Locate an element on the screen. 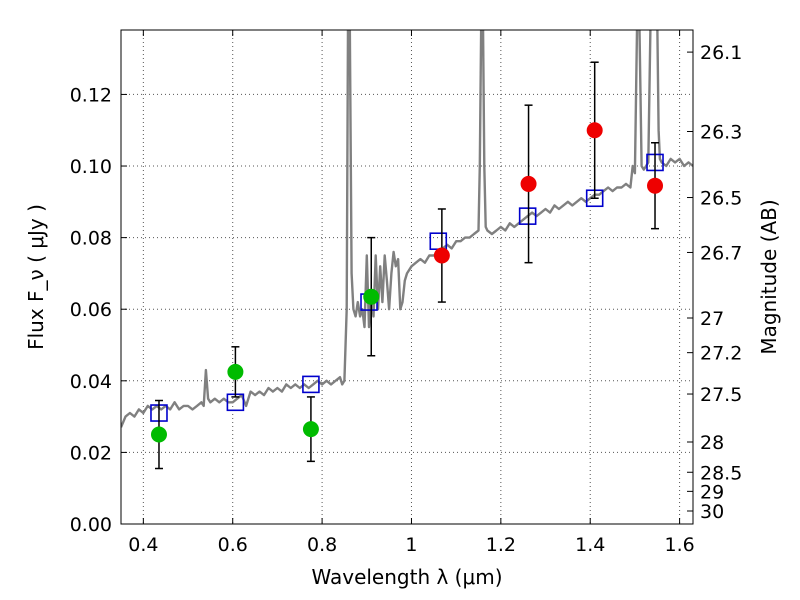 Image resolution: width=800 pixels, height=600 pixels. y-tick-label: 0.02 is located at coordinates (91, 453).